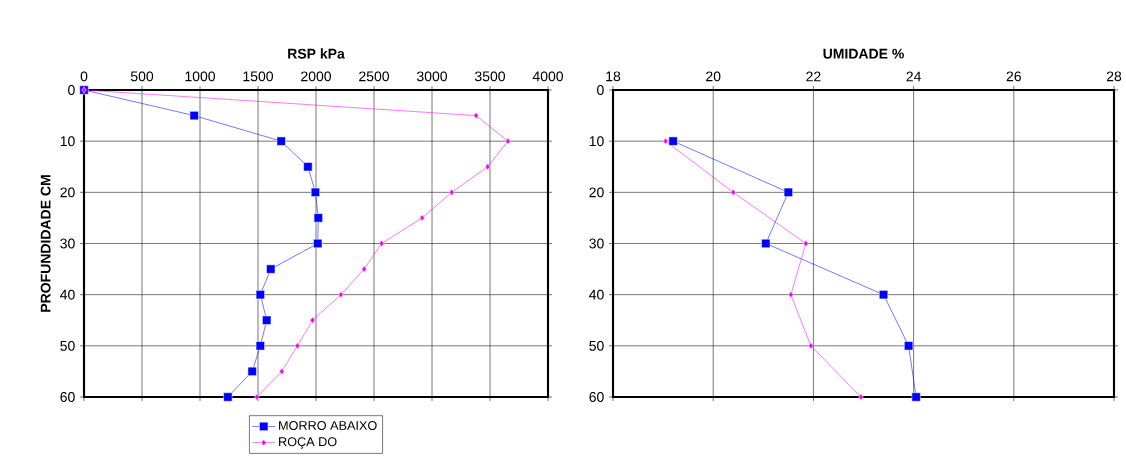 The width and height of the screenshot is (1126, 459). What do you see at coordinates (490, 76) in the screenshot?
I see `x-tick-label: 3500` at bounding box center [490, 76].